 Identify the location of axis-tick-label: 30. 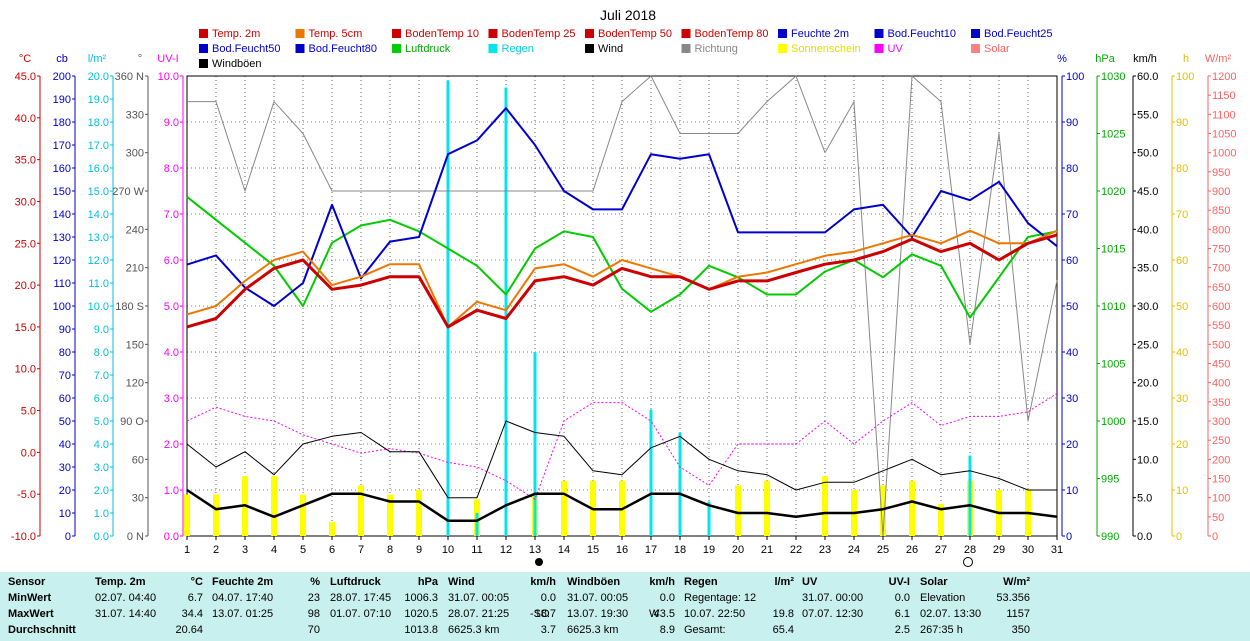
(1072, 399).